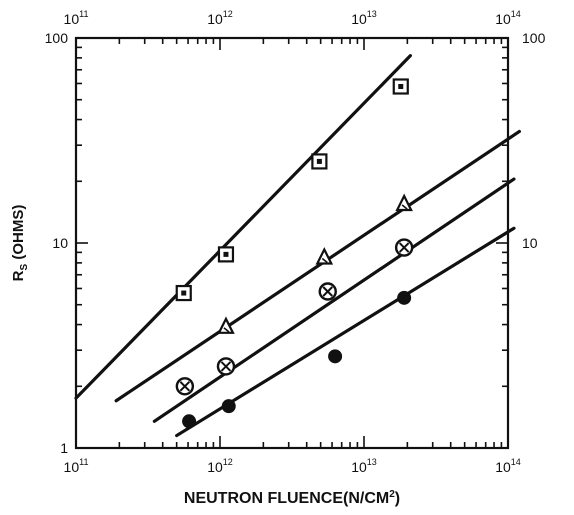 The width and height of the screenshot is (574, 515). Describe the element at coordinates (60, 243) in the screenshot. I see `y-tick-label-left: 10` at that location.